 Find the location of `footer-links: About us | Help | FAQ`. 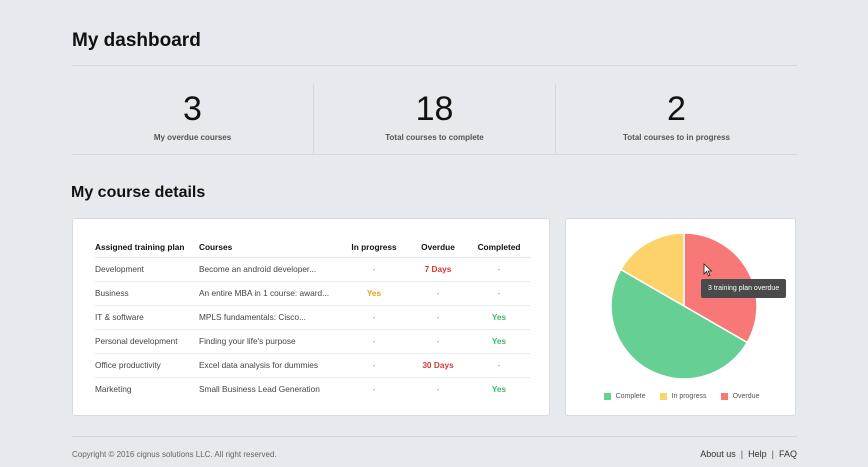

footer-links: About us | Help | FAQ is located at coordinates (748, 454).